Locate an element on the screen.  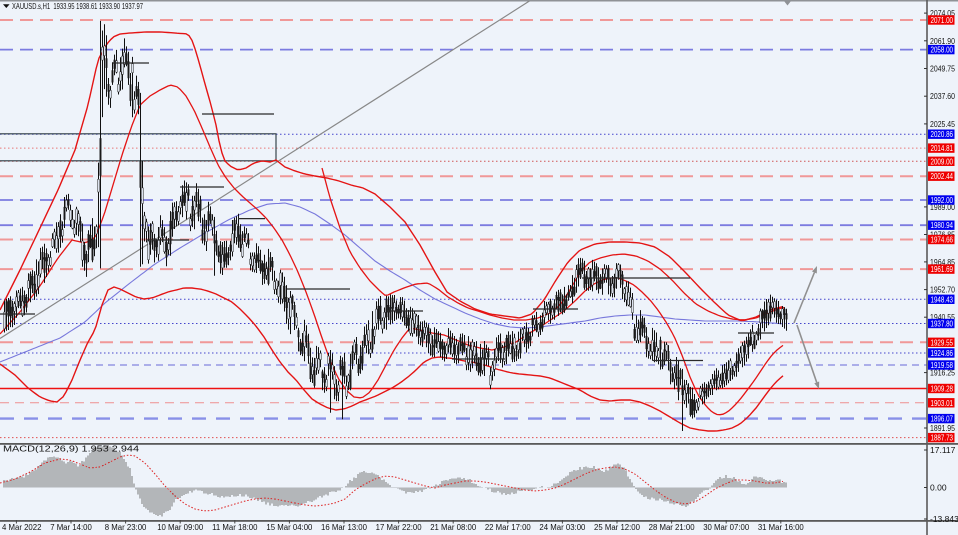
svg-text: 8 Mar 23:00 is located at coordinates (126, 527).